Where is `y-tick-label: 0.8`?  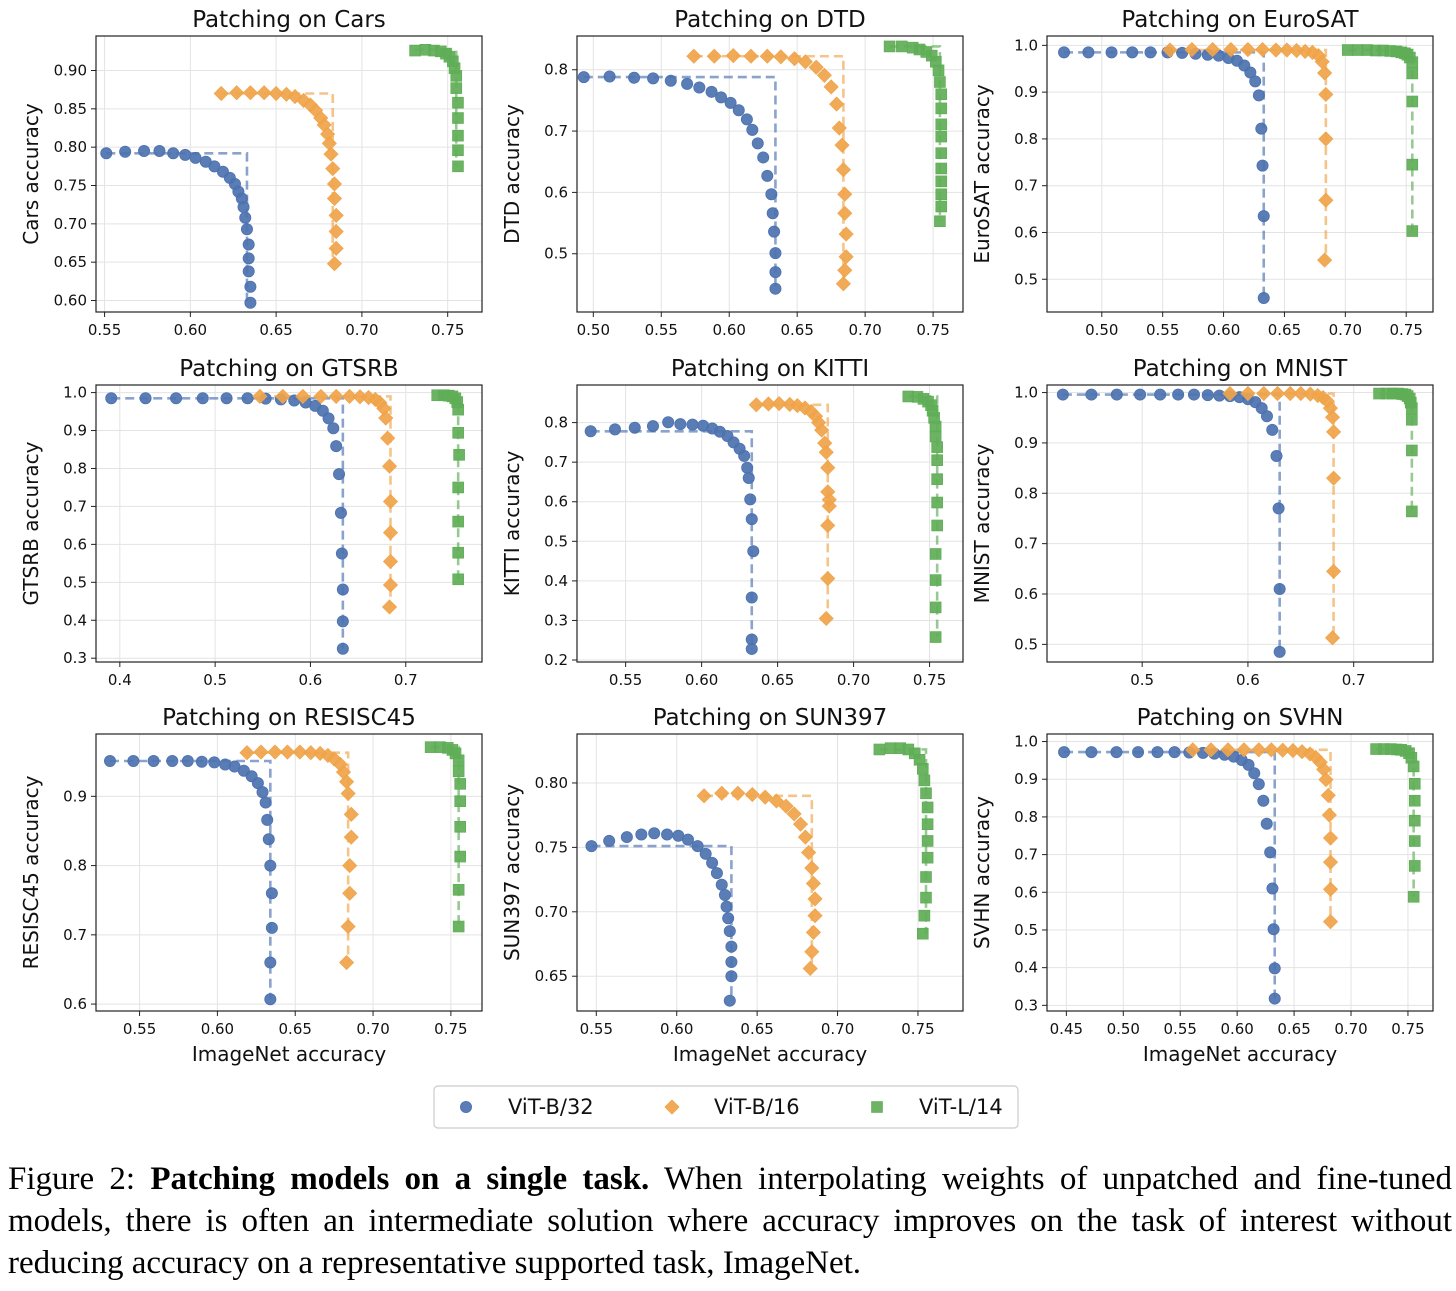 y-tick-label: 0.8 is located at coordinates (1026, 139).